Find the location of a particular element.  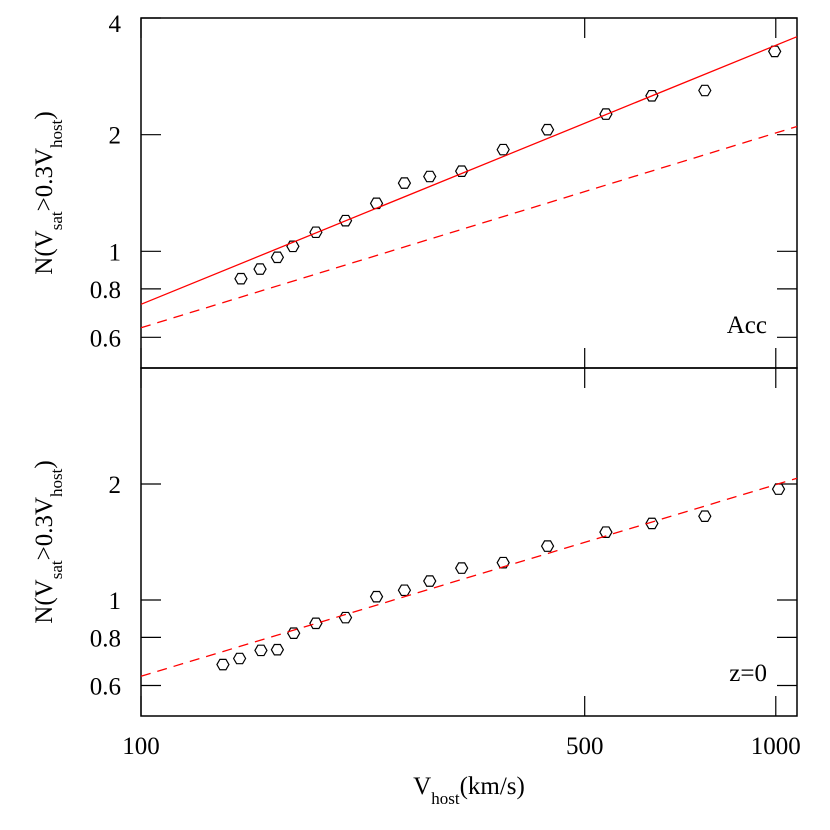

label-text: (km/s) is located at coordinates (492, 786).